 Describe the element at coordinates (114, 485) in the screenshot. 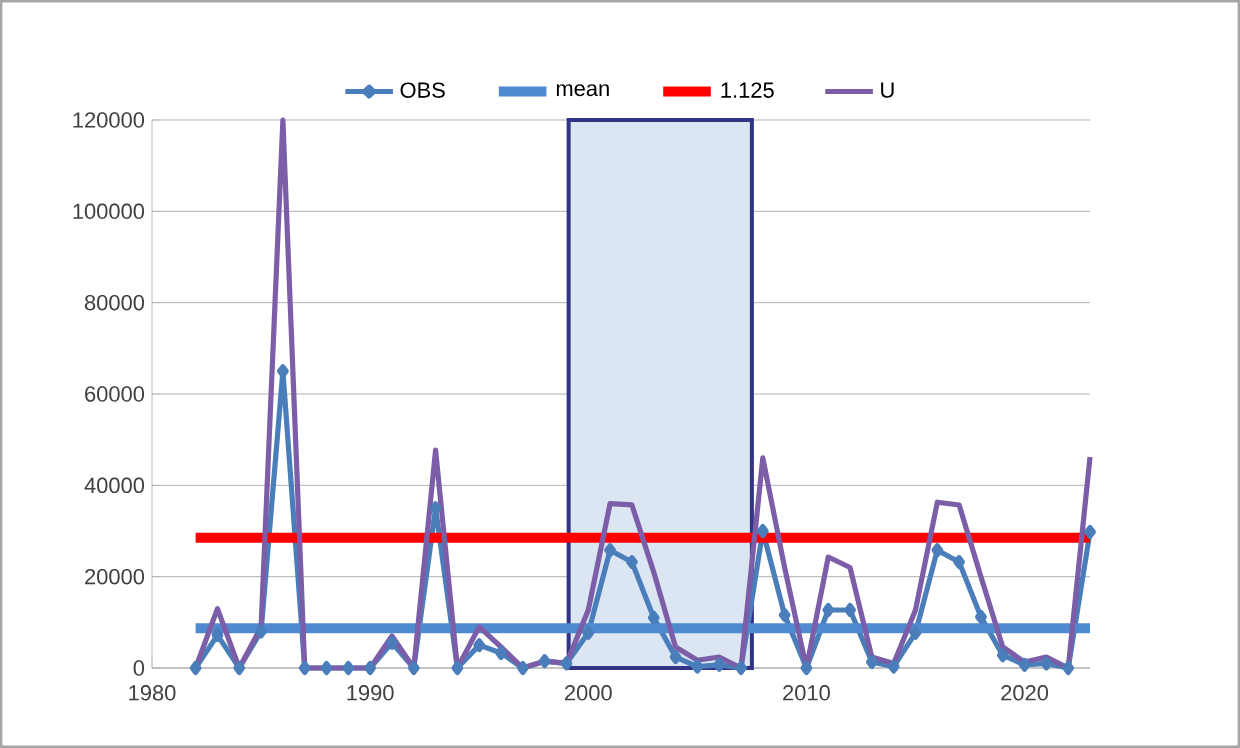

I see `y-tick-label: 40000` at that location.